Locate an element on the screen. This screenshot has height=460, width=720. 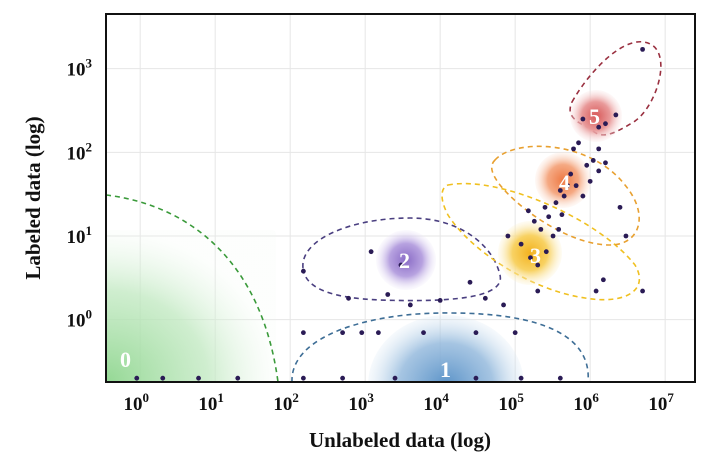
x-tick-label-6: 10⁶ is located at coordinates (586, 402).